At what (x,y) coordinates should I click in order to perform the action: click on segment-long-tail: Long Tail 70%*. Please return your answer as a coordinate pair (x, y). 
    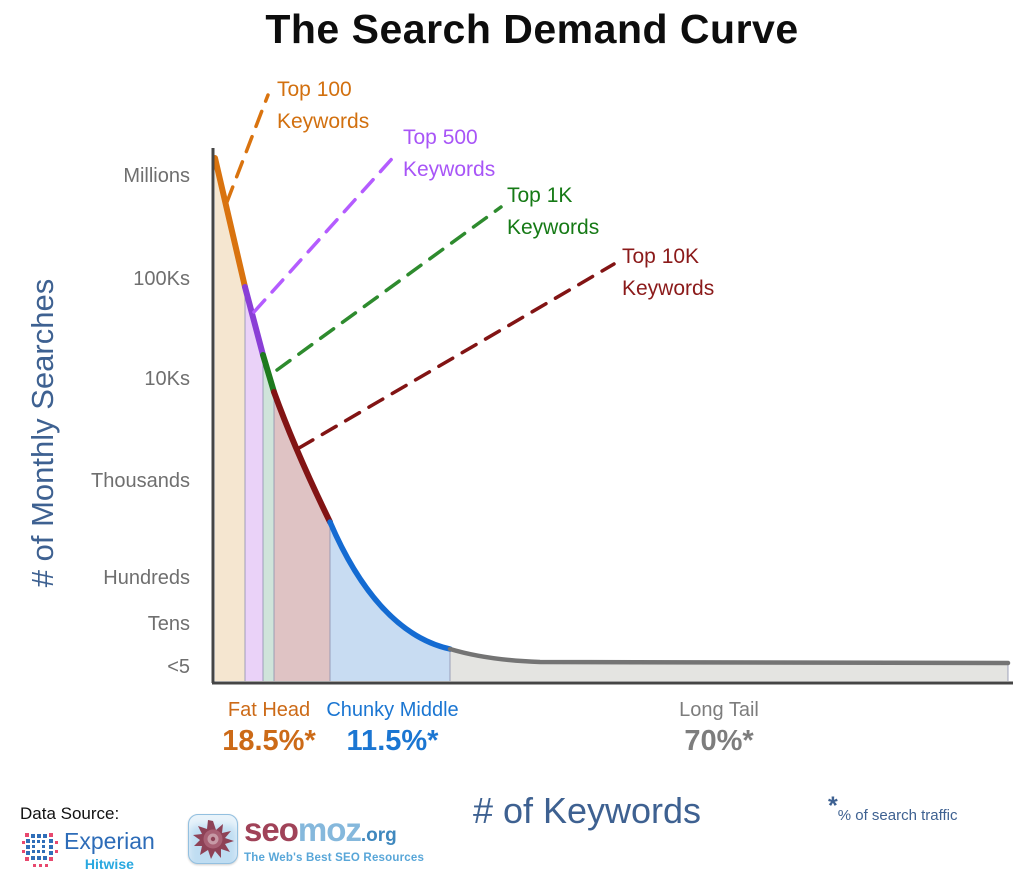
    Looking at the image, I should click on (719, 728).